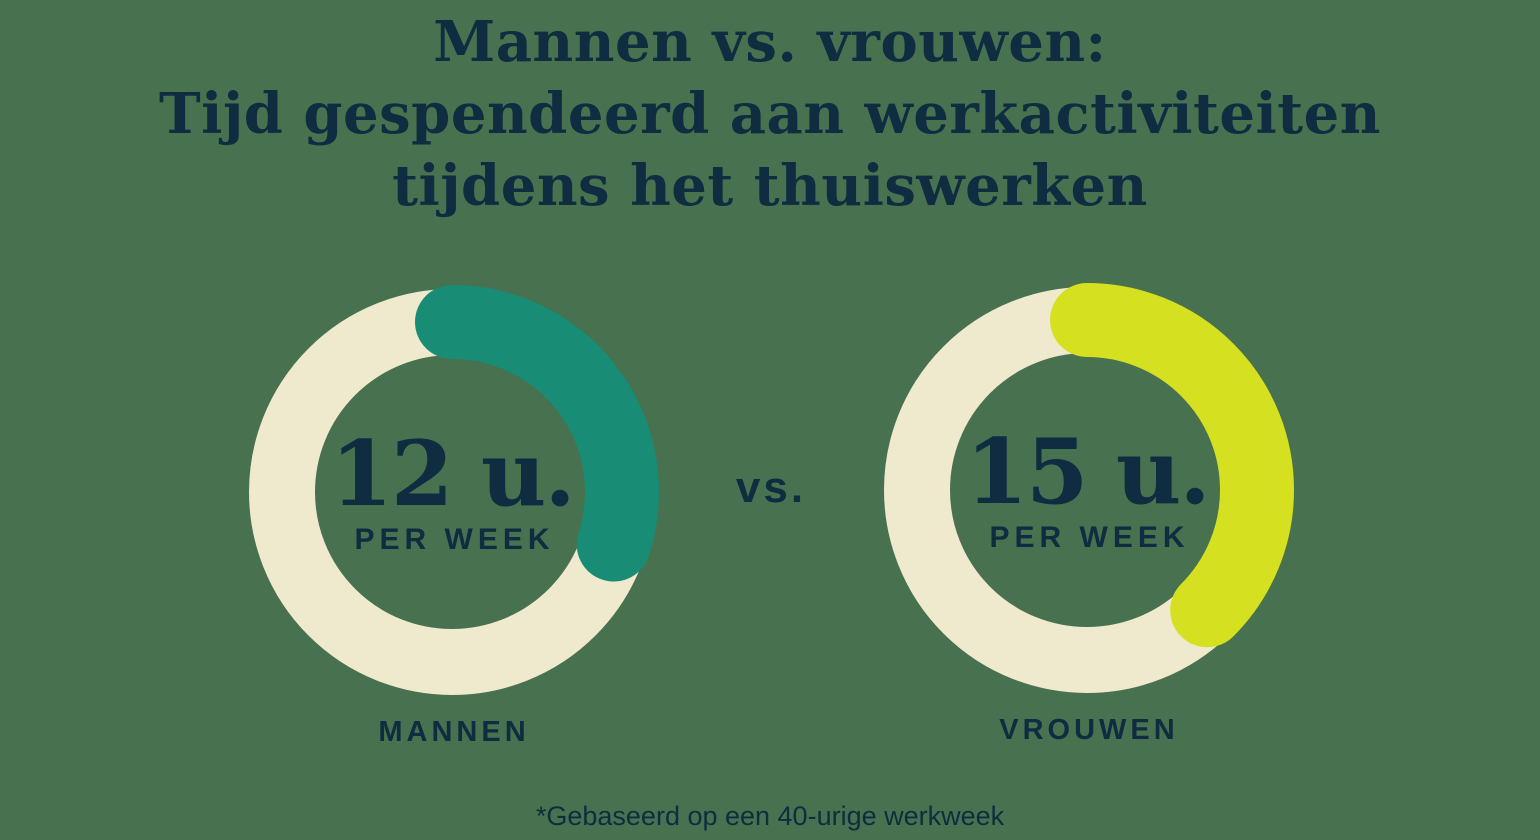 The height and width of the screenshot is (840, 1540). I want to click on versus-label: vs., so click(771, 487).